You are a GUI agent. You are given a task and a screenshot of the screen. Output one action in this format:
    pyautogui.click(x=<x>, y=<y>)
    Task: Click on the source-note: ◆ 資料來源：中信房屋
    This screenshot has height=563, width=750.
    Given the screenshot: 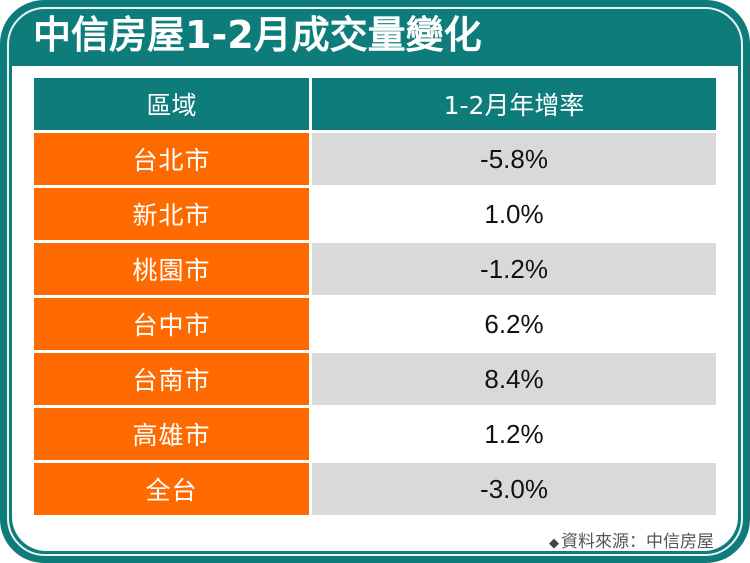 What is the action you would take?
    pyautogui.click(x=631, y=539)
    